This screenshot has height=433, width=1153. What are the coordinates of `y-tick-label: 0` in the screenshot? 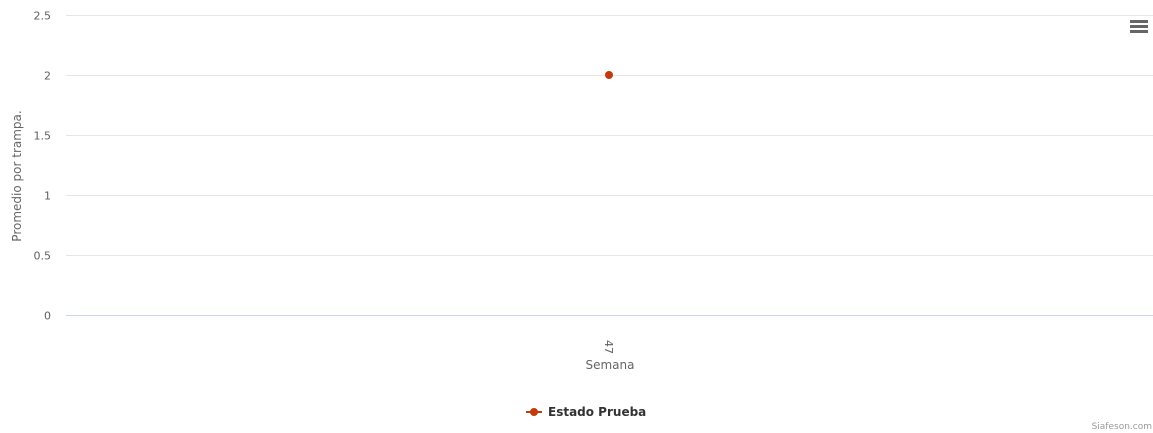 It's located at (47, 316).